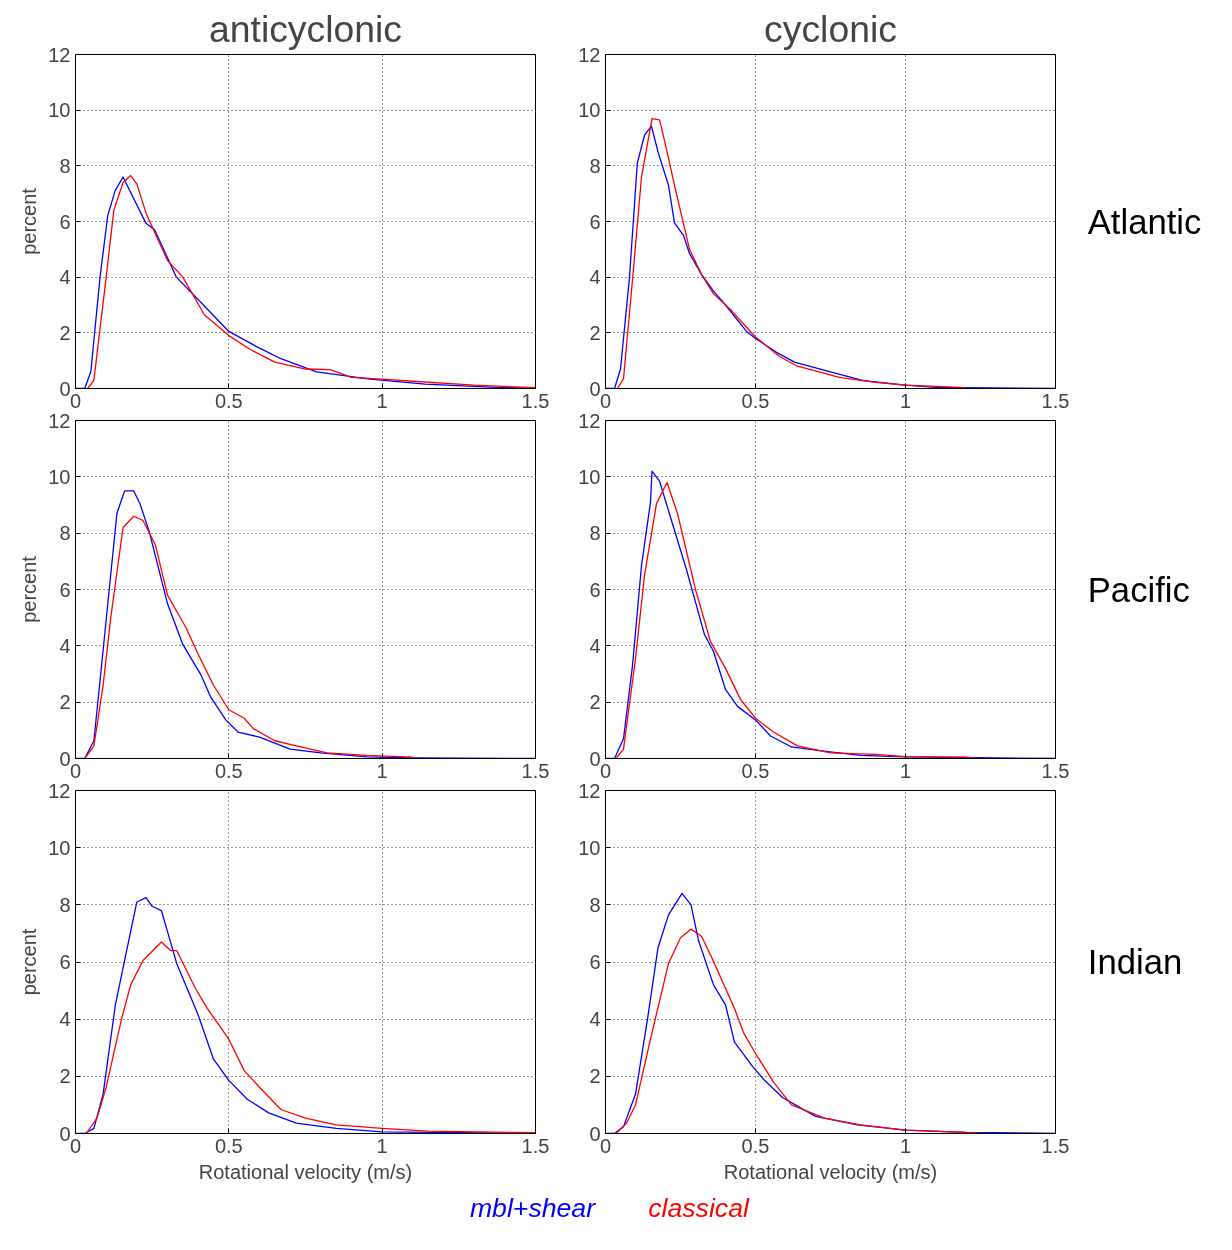 This screenshot has height=1250, width=1232. What do you see at coordinates (1138, 589) in the screenshot?
I see `text: Pacific` at bounding box center [1138, 589].